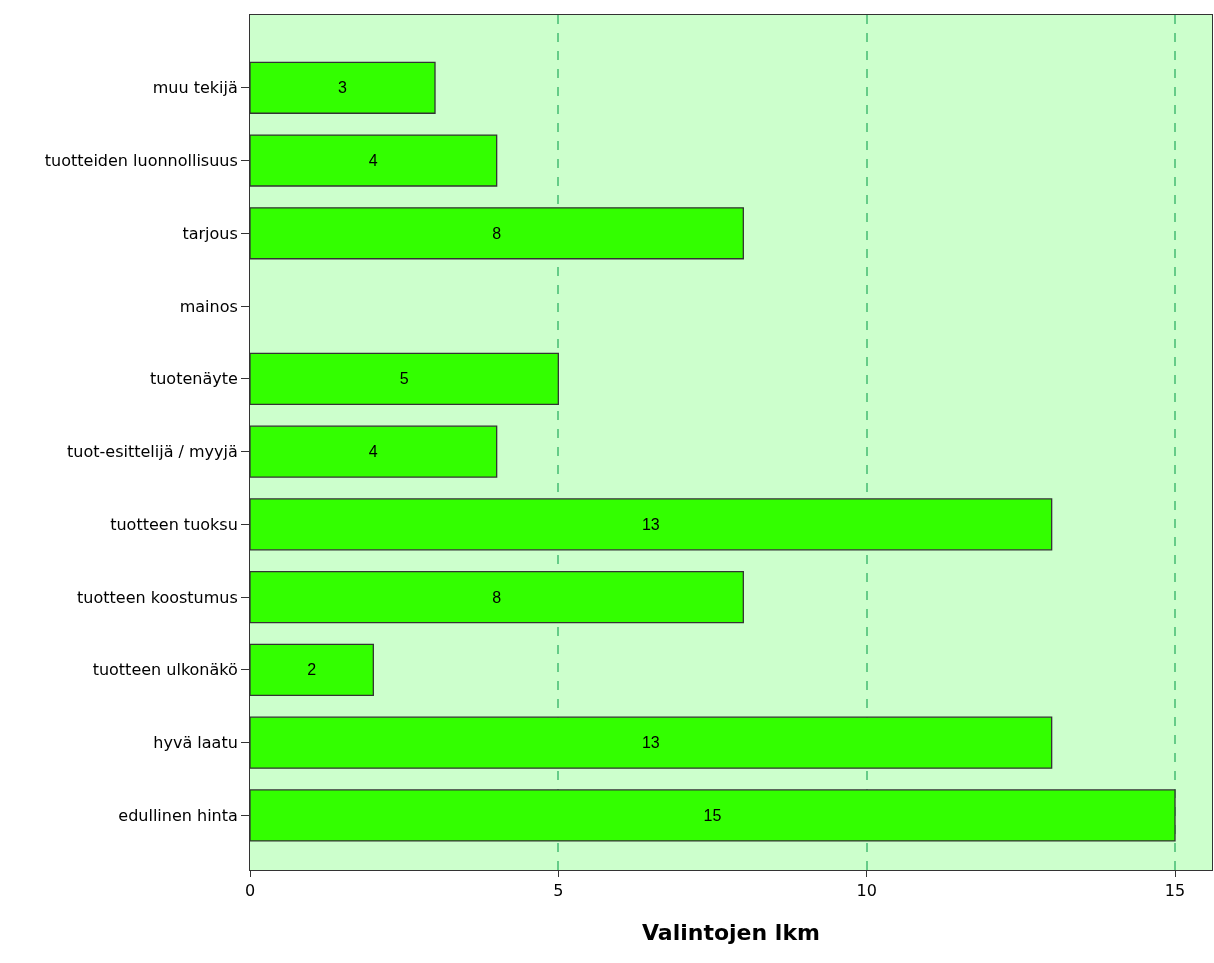  I want to click on y-tick-label: tuotteen koostumus, so click(157, 597).